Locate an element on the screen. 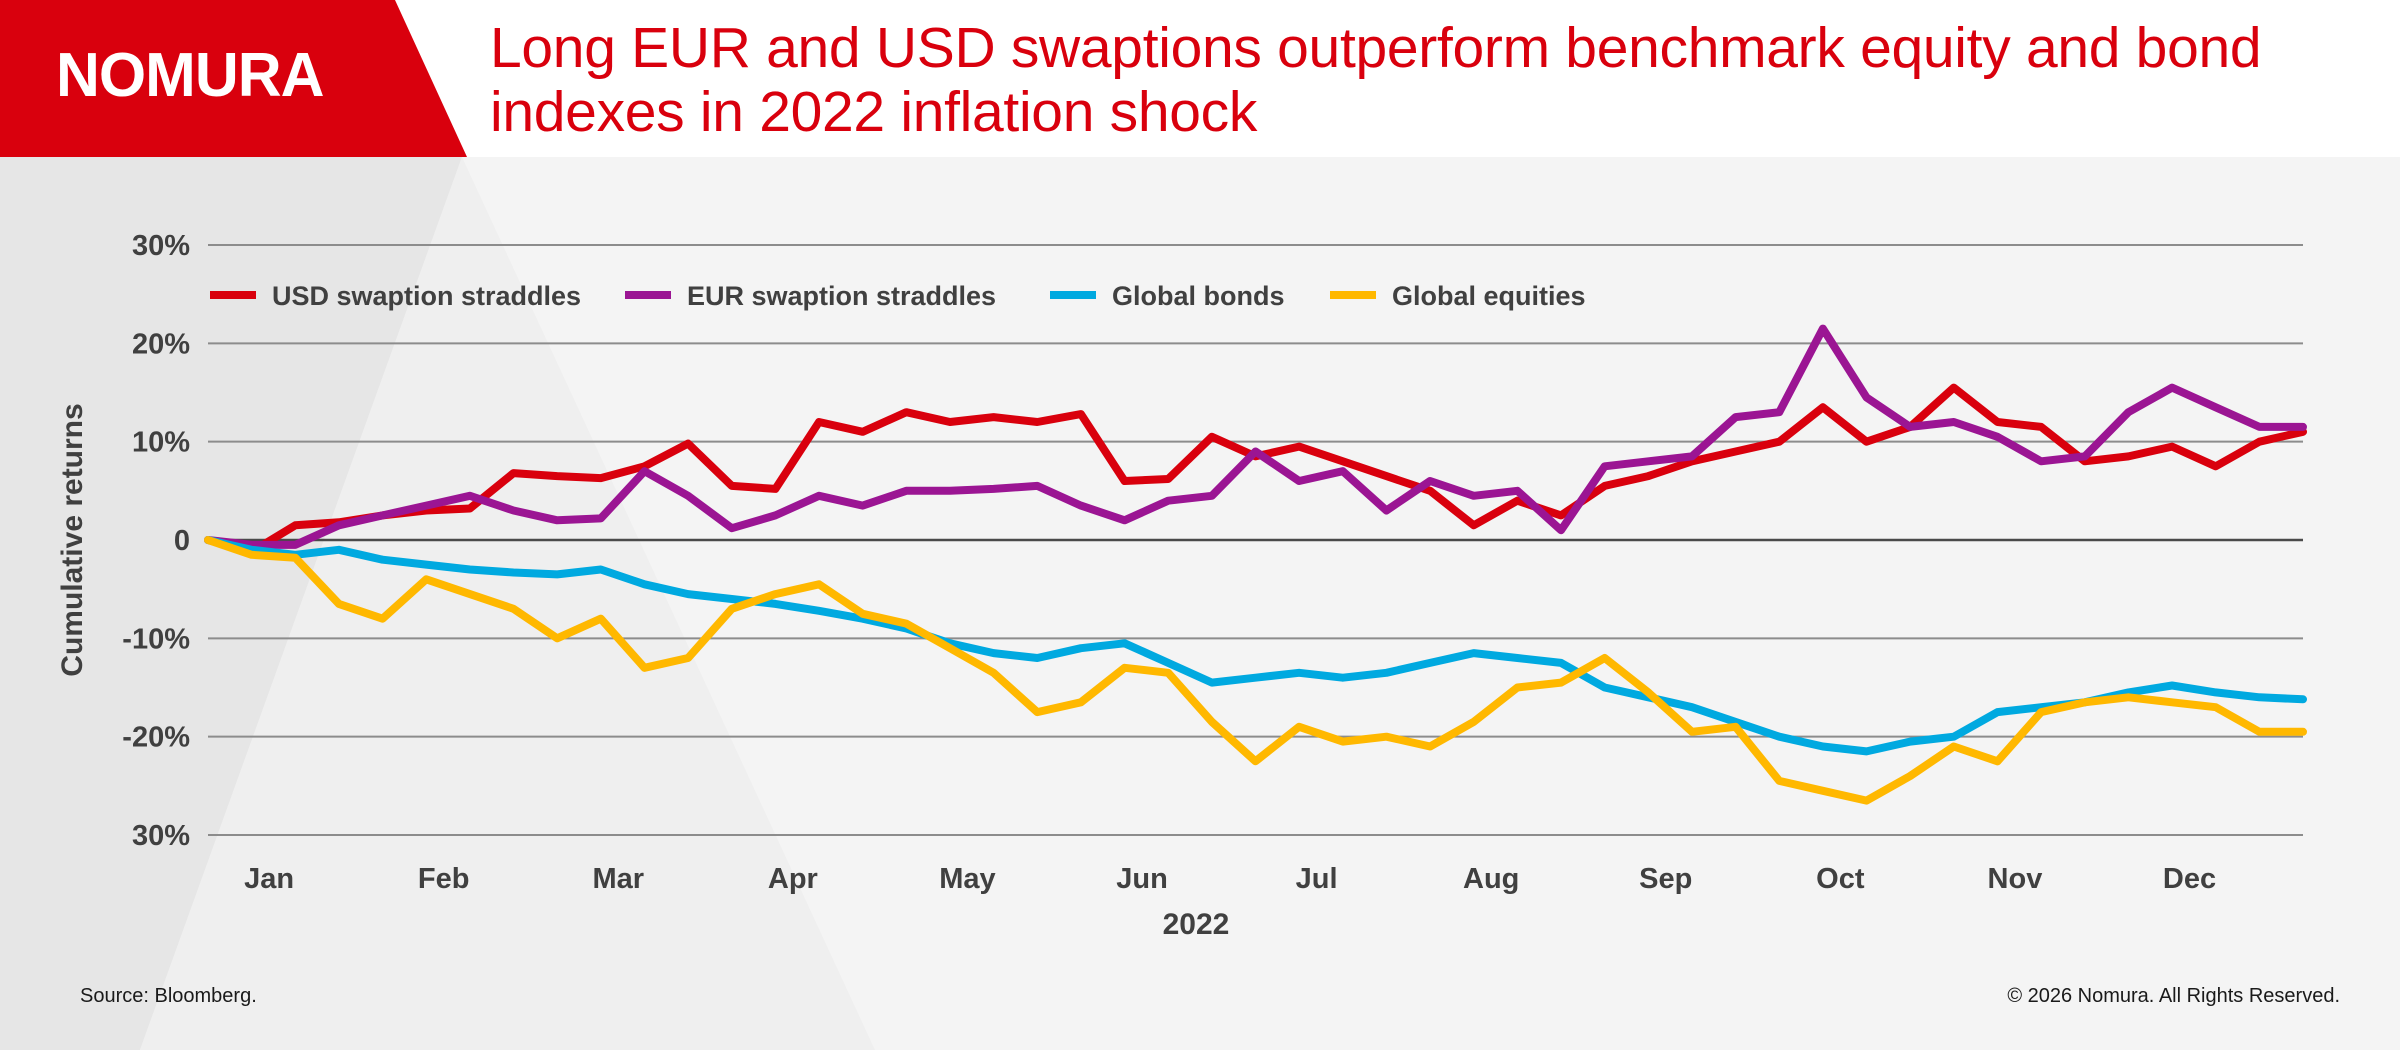  x-tick-label: Aug is located at coordinates (1491, 879).